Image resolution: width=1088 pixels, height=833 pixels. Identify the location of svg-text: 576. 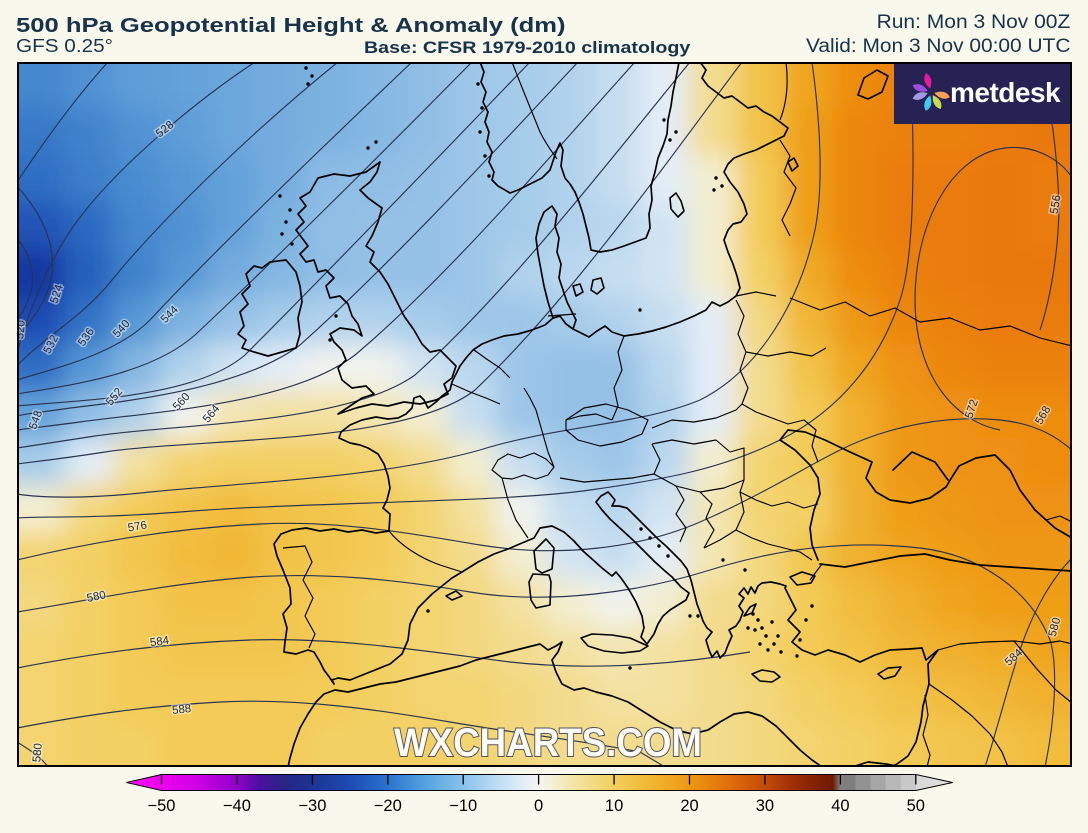
(137, 526).